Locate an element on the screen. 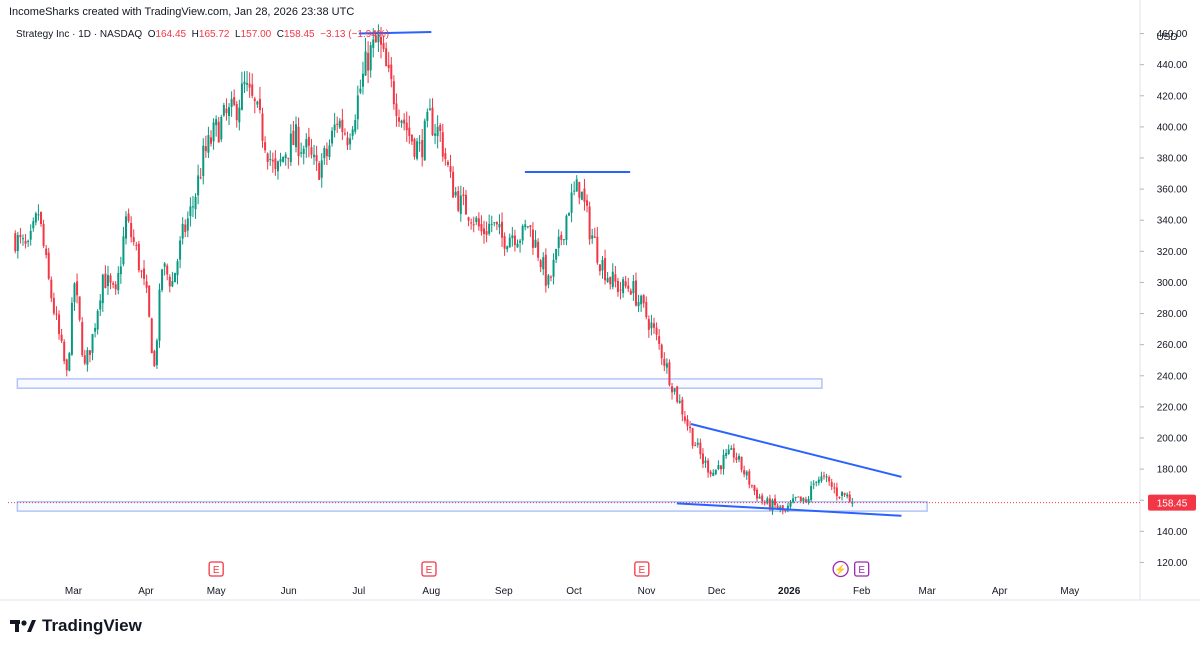 This screenshot has height=652, width=1200. price-tick-label: 320.00 is located at coordinates (1172, 252).